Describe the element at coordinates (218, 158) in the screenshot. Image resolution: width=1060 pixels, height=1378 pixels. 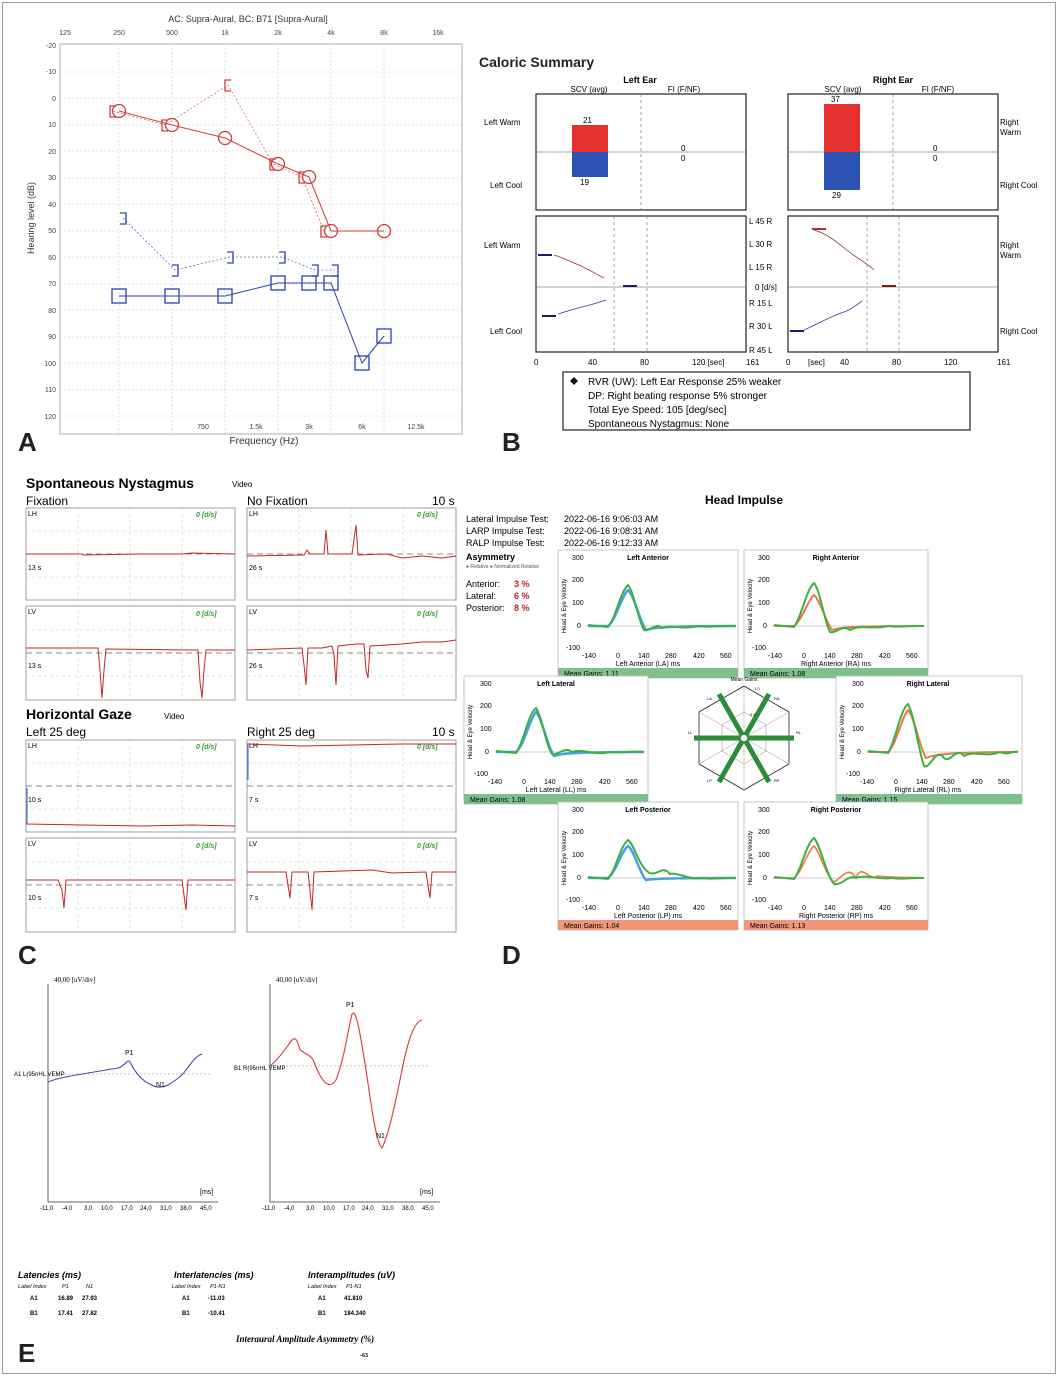
I see `right-bc-line` at that location.